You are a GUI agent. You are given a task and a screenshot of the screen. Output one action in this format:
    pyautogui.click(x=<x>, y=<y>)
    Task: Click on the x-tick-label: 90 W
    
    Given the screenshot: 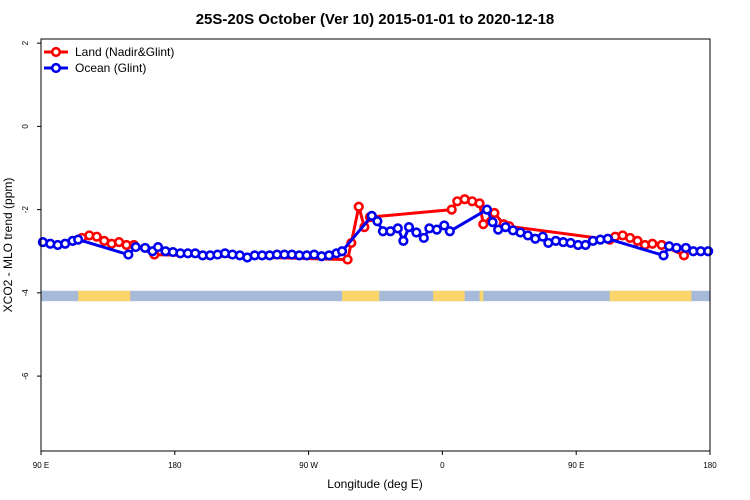 What is the action you would take?
    pyautogui.click(x=308, y=465)
    